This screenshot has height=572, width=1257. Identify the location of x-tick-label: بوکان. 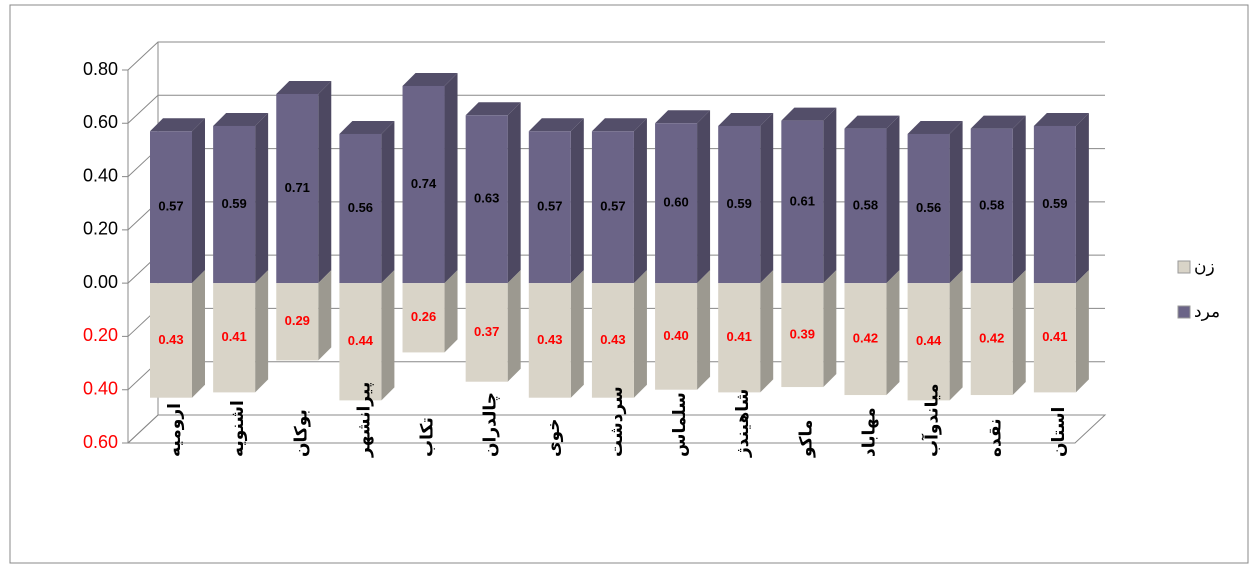
(301, 433).